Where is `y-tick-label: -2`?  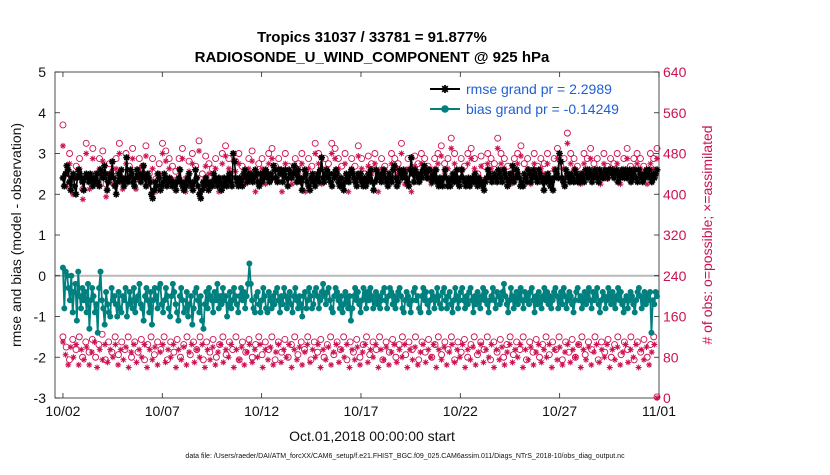 y-tick-label: -2 is located at coordinates (40, 357).